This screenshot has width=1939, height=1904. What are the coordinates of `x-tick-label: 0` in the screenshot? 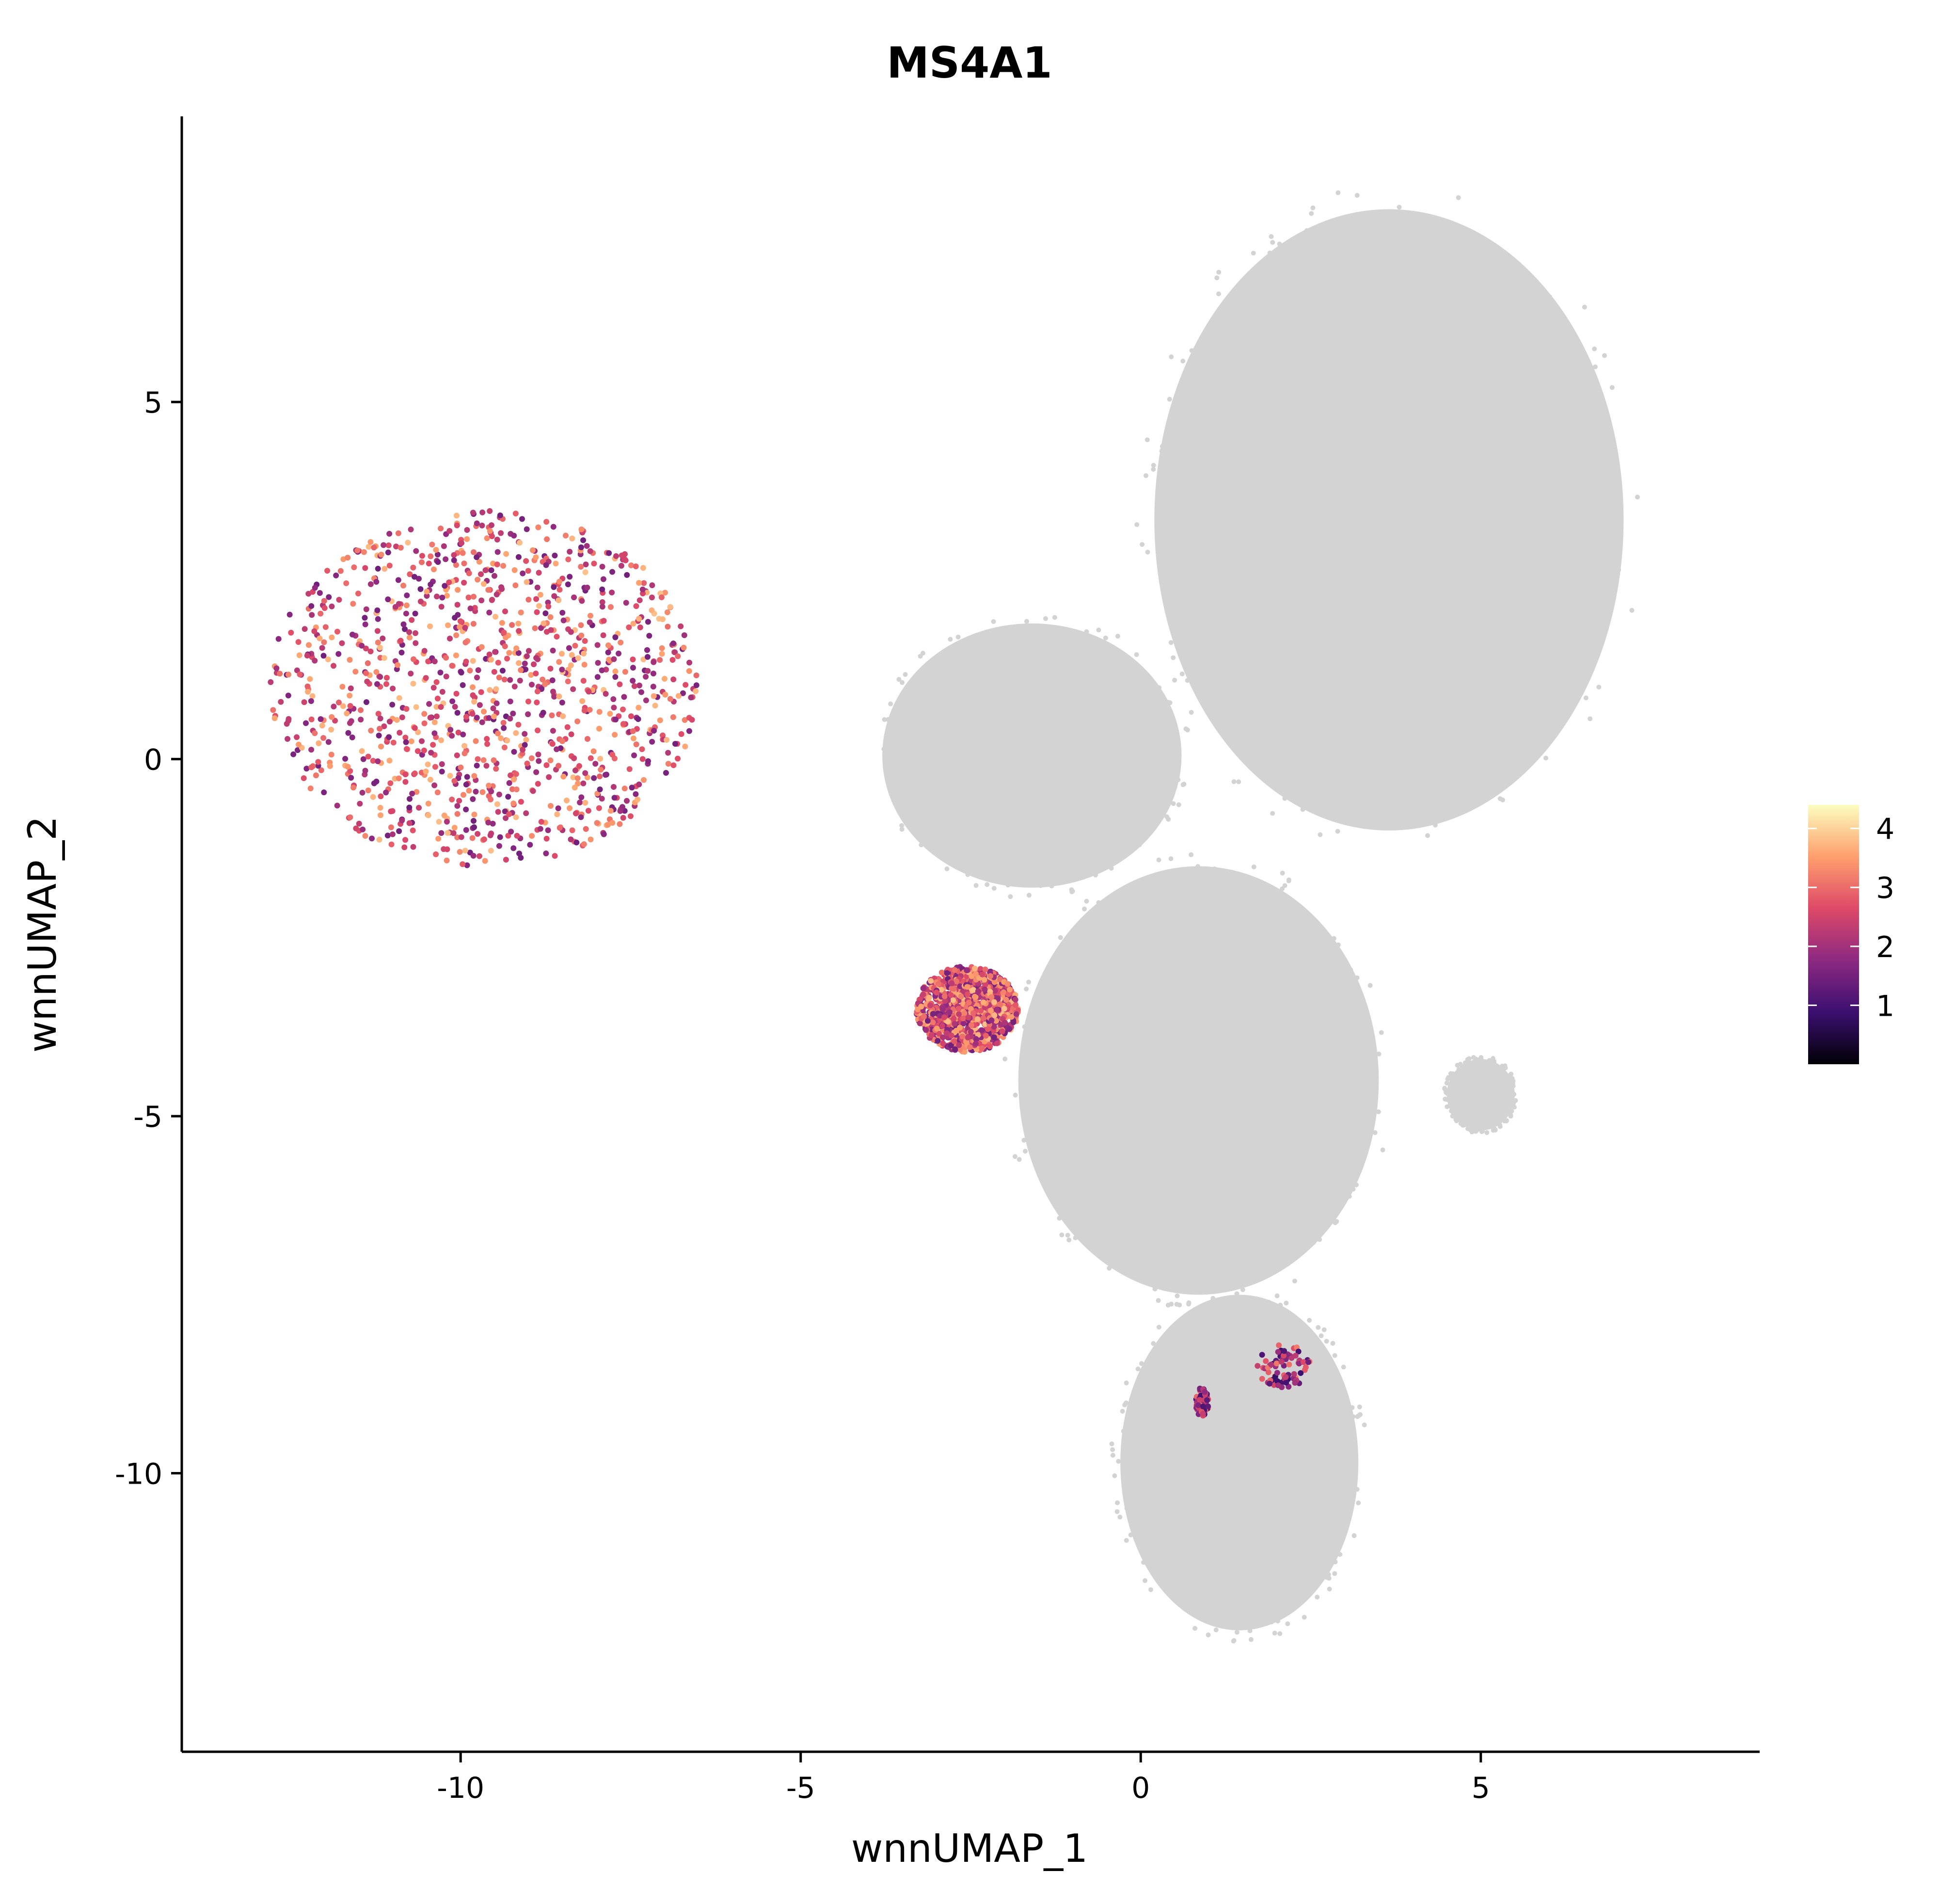 It's located at (1140, 1788).